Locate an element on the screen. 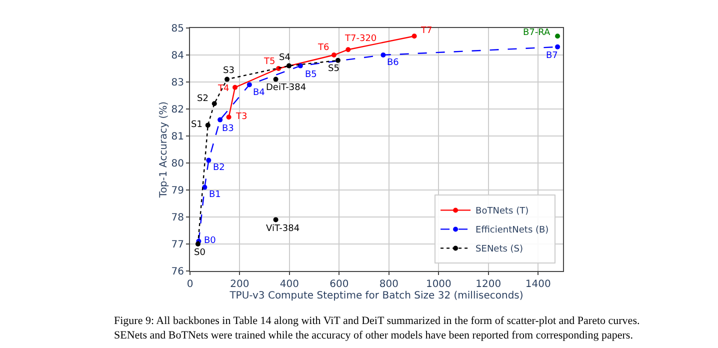 Image resolution: width=718 pixels, height=348 pixels. y-tick-label: 83 is located at coordinates (177, 83).